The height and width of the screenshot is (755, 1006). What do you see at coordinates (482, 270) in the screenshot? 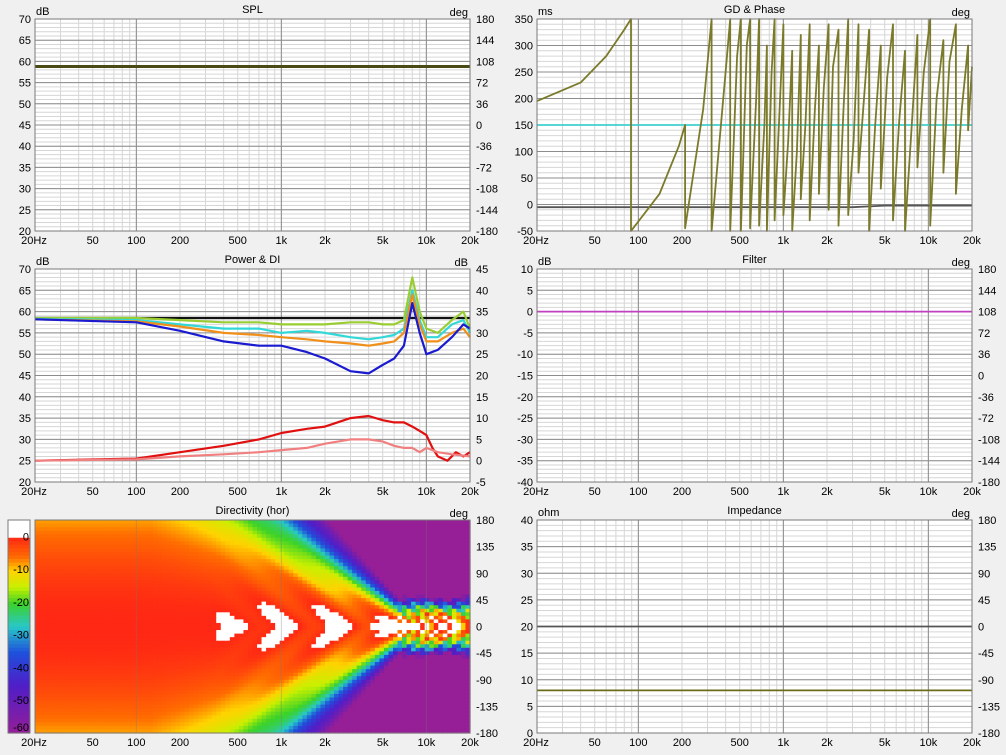
I see `y2-tick-label: 45` at bounding box center [482, 270].